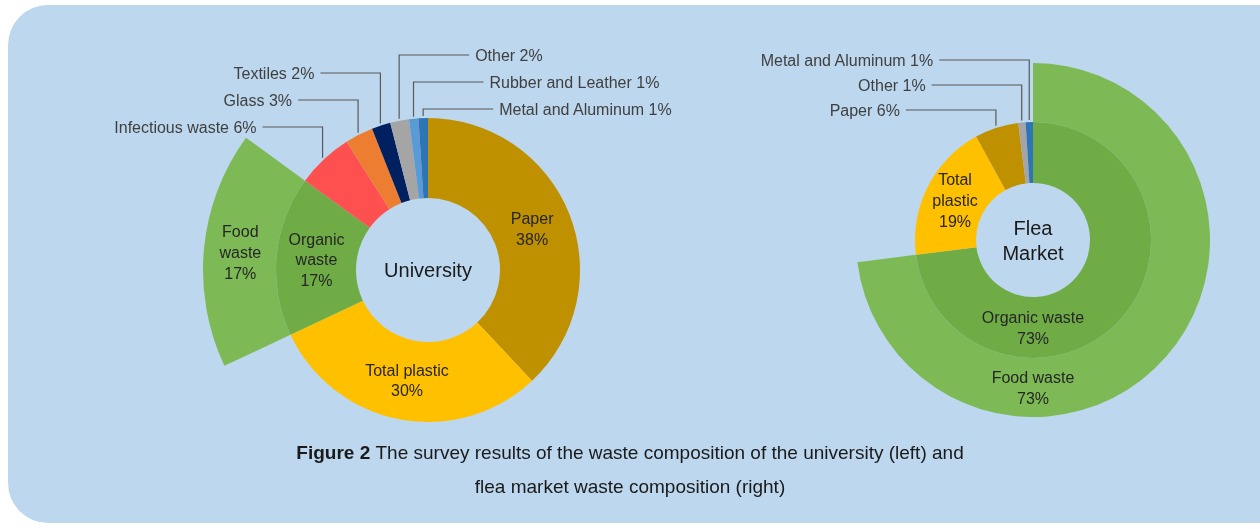  What do you see at coordinates (532, 218) in the screenshot?
I see `slice-label: Paper` at bounding box center [532, 218].